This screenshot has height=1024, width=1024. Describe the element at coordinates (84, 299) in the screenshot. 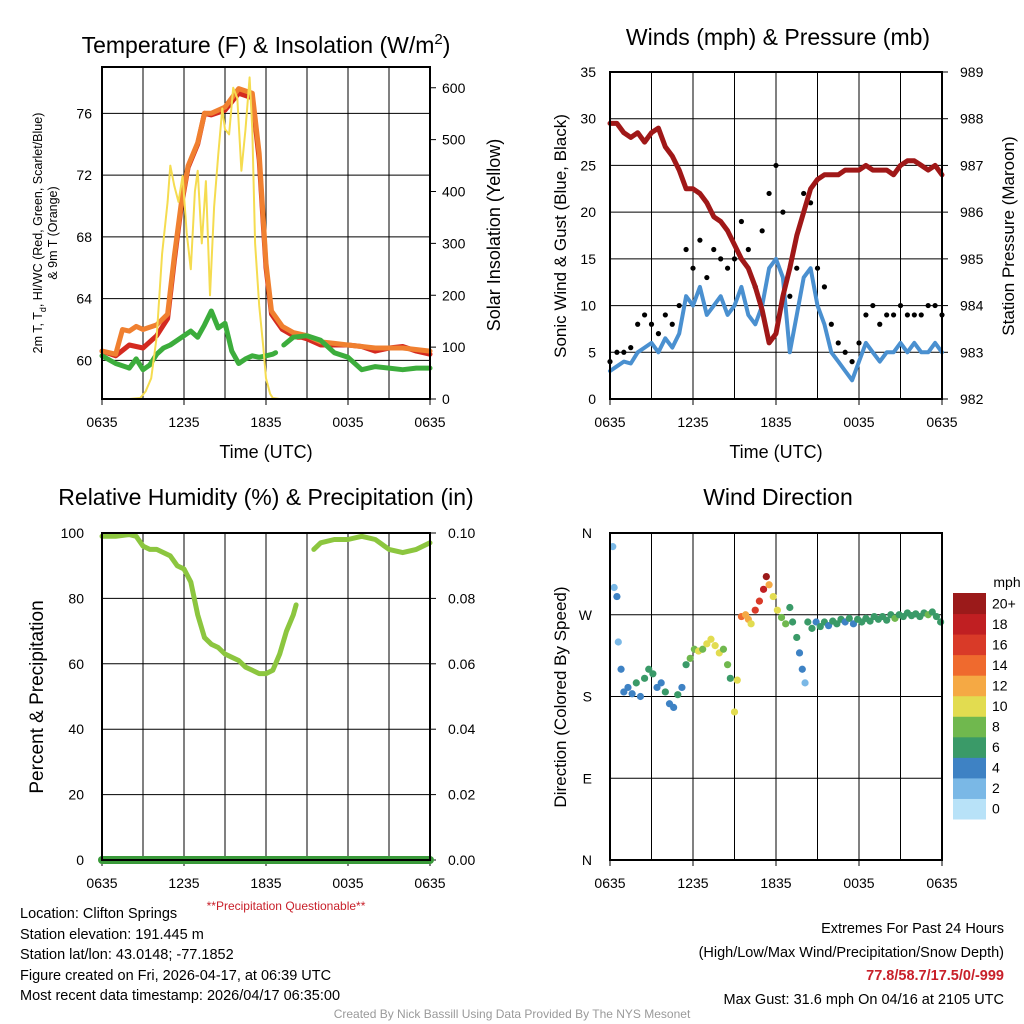

I see `temp-ytick-left: 64` at that location.